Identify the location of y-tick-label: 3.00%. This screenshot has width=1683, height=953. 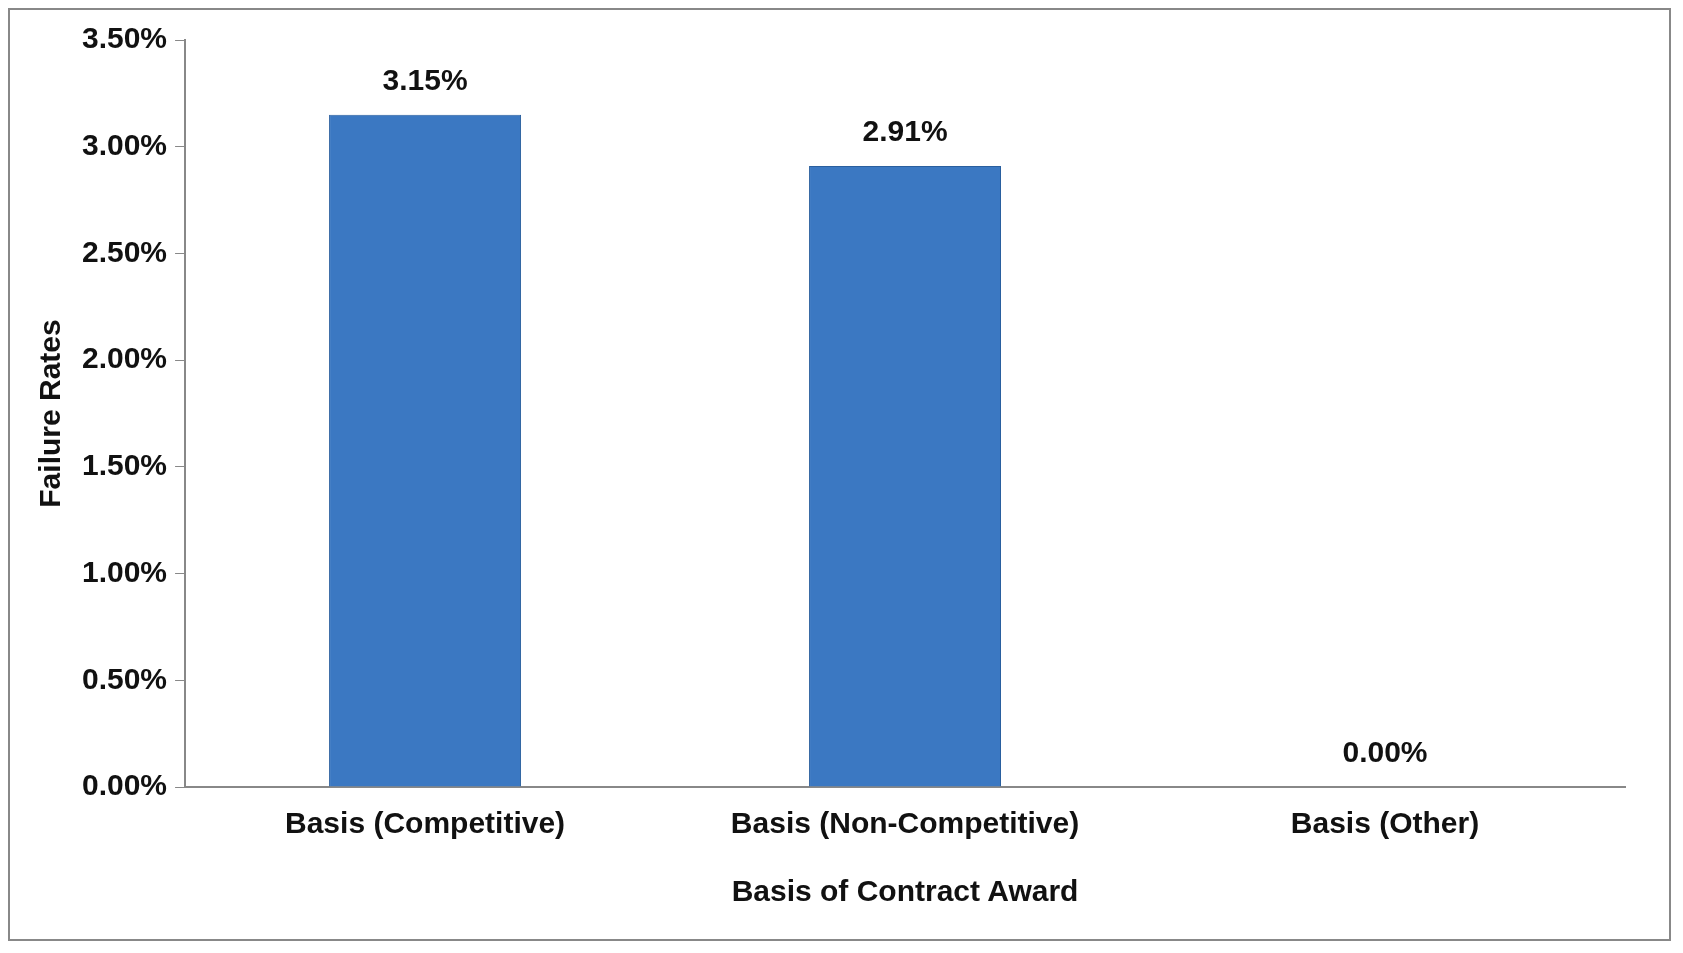
(124, 144).